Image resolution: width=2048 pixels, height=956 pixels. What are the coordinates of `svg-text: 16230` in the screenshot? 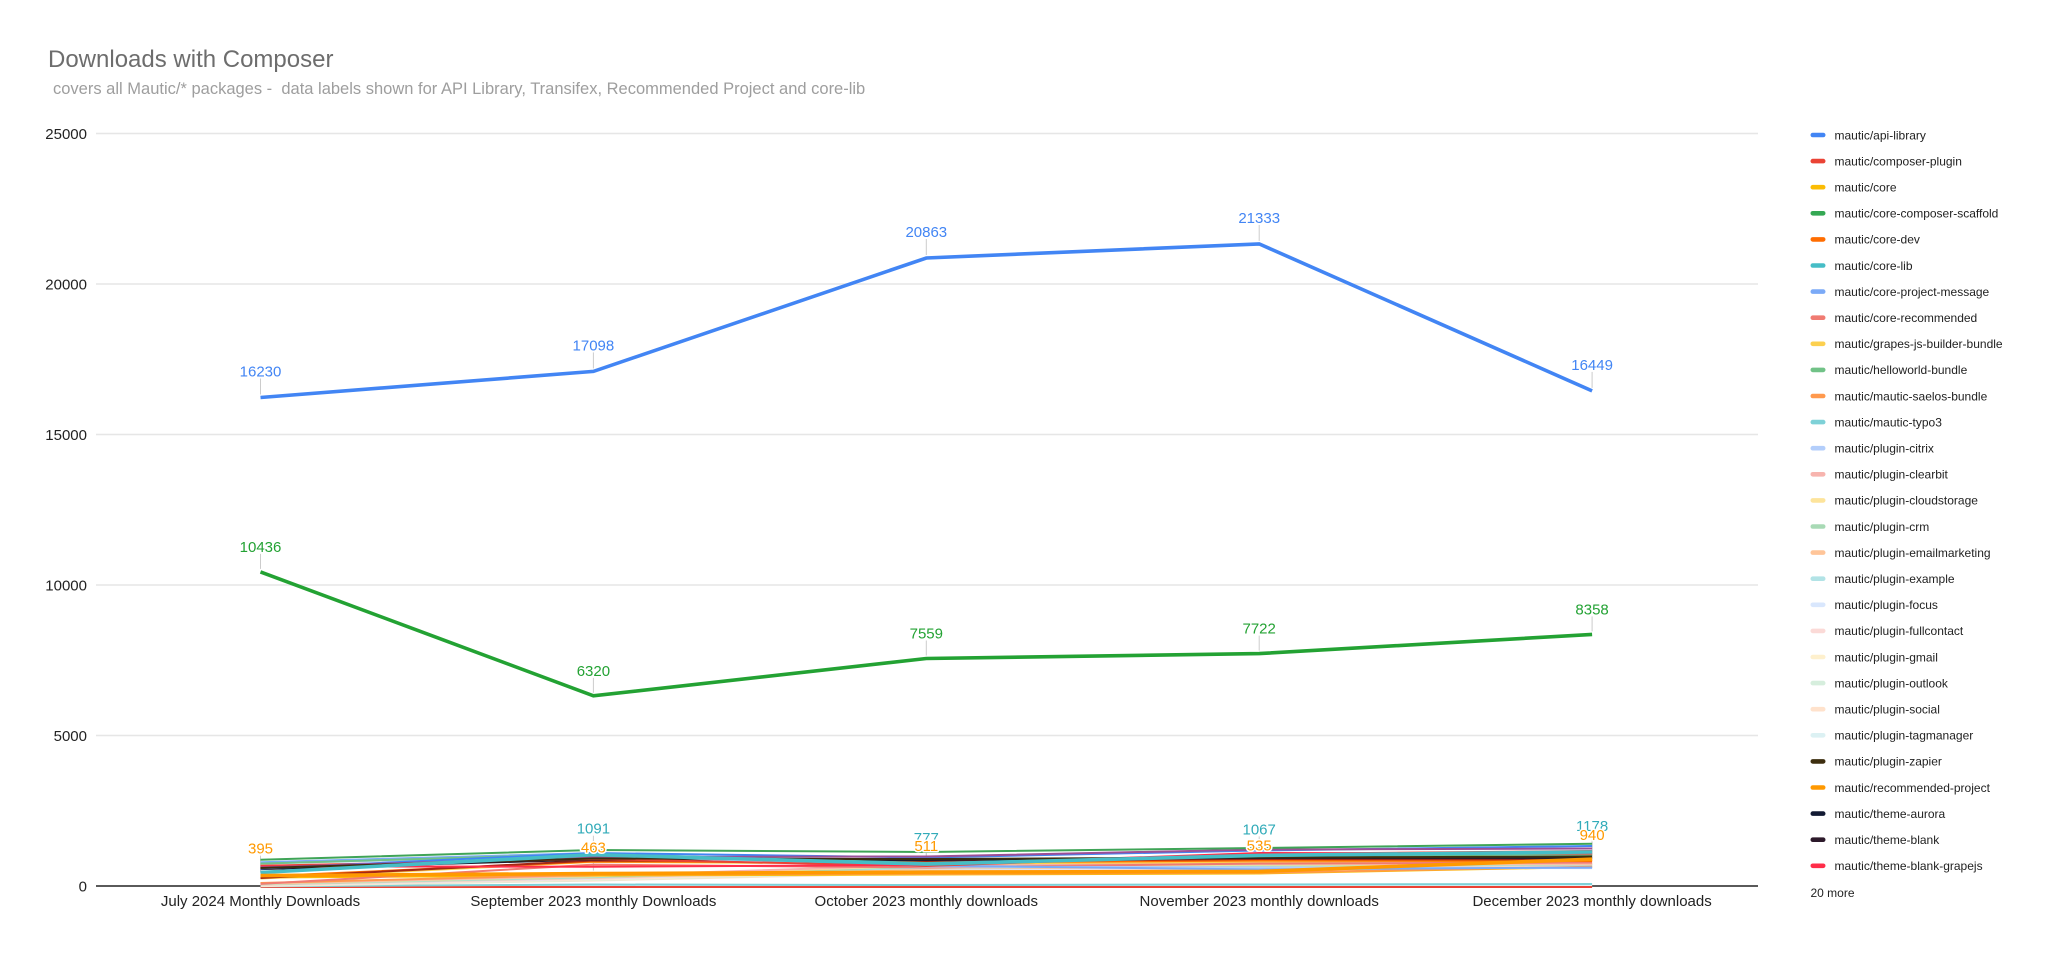 It's located at (261, 372).